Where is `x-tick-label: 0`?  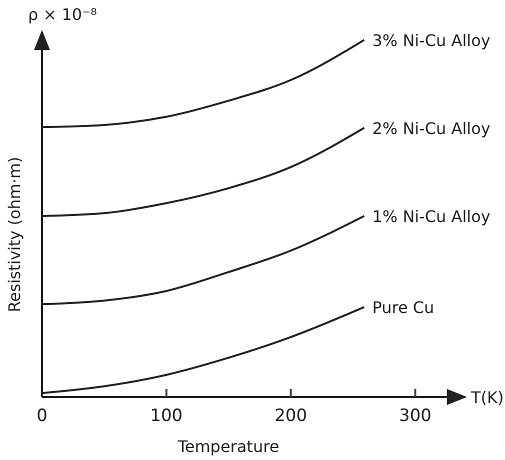
x-tick-label: 0 is located at coordinates (42, 416).